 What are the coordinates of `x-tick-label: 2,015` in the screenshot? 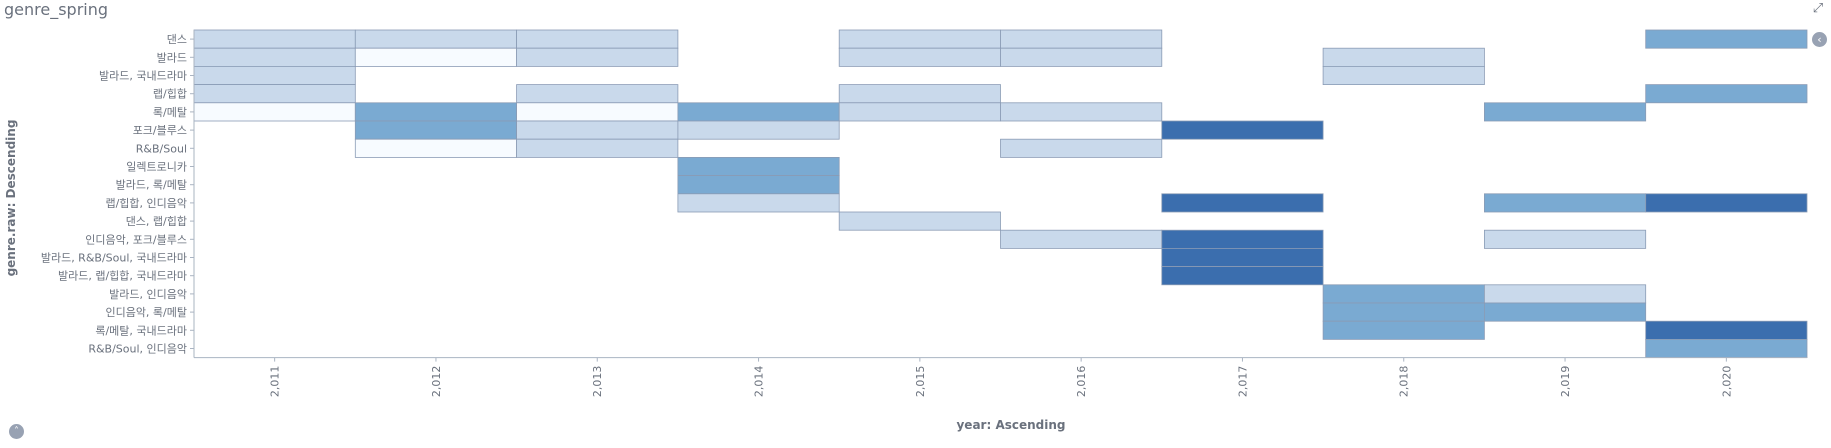 It's located at (920, 382).